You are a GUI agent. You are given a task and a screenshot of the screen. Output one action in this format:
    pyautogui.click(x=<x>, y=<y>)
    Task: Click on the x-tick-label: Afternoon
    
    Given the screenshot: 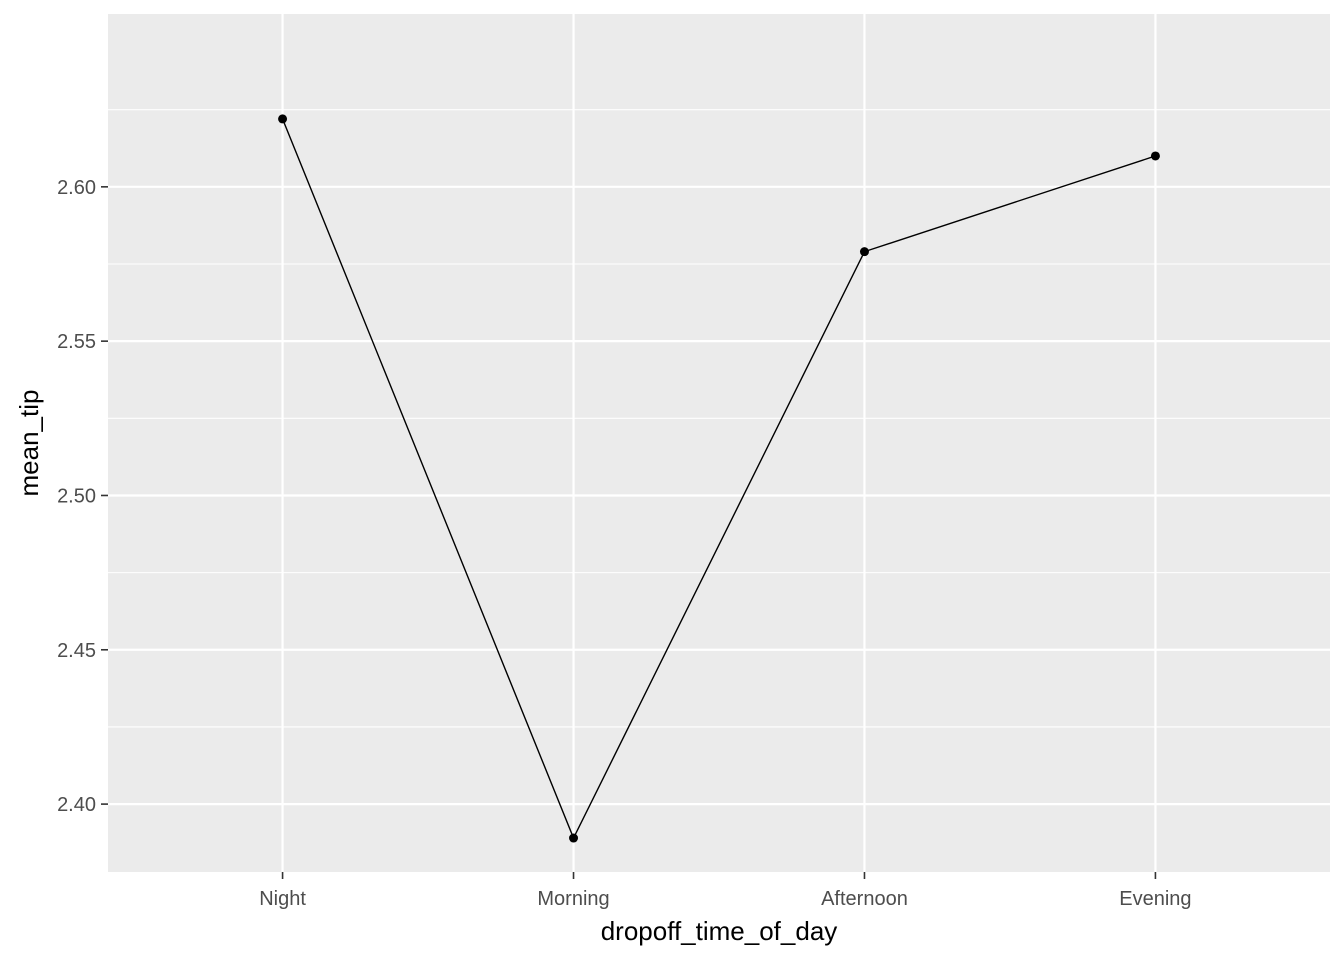 What is the action you would take?
    pyautogui.click(x=864, y=899)
    